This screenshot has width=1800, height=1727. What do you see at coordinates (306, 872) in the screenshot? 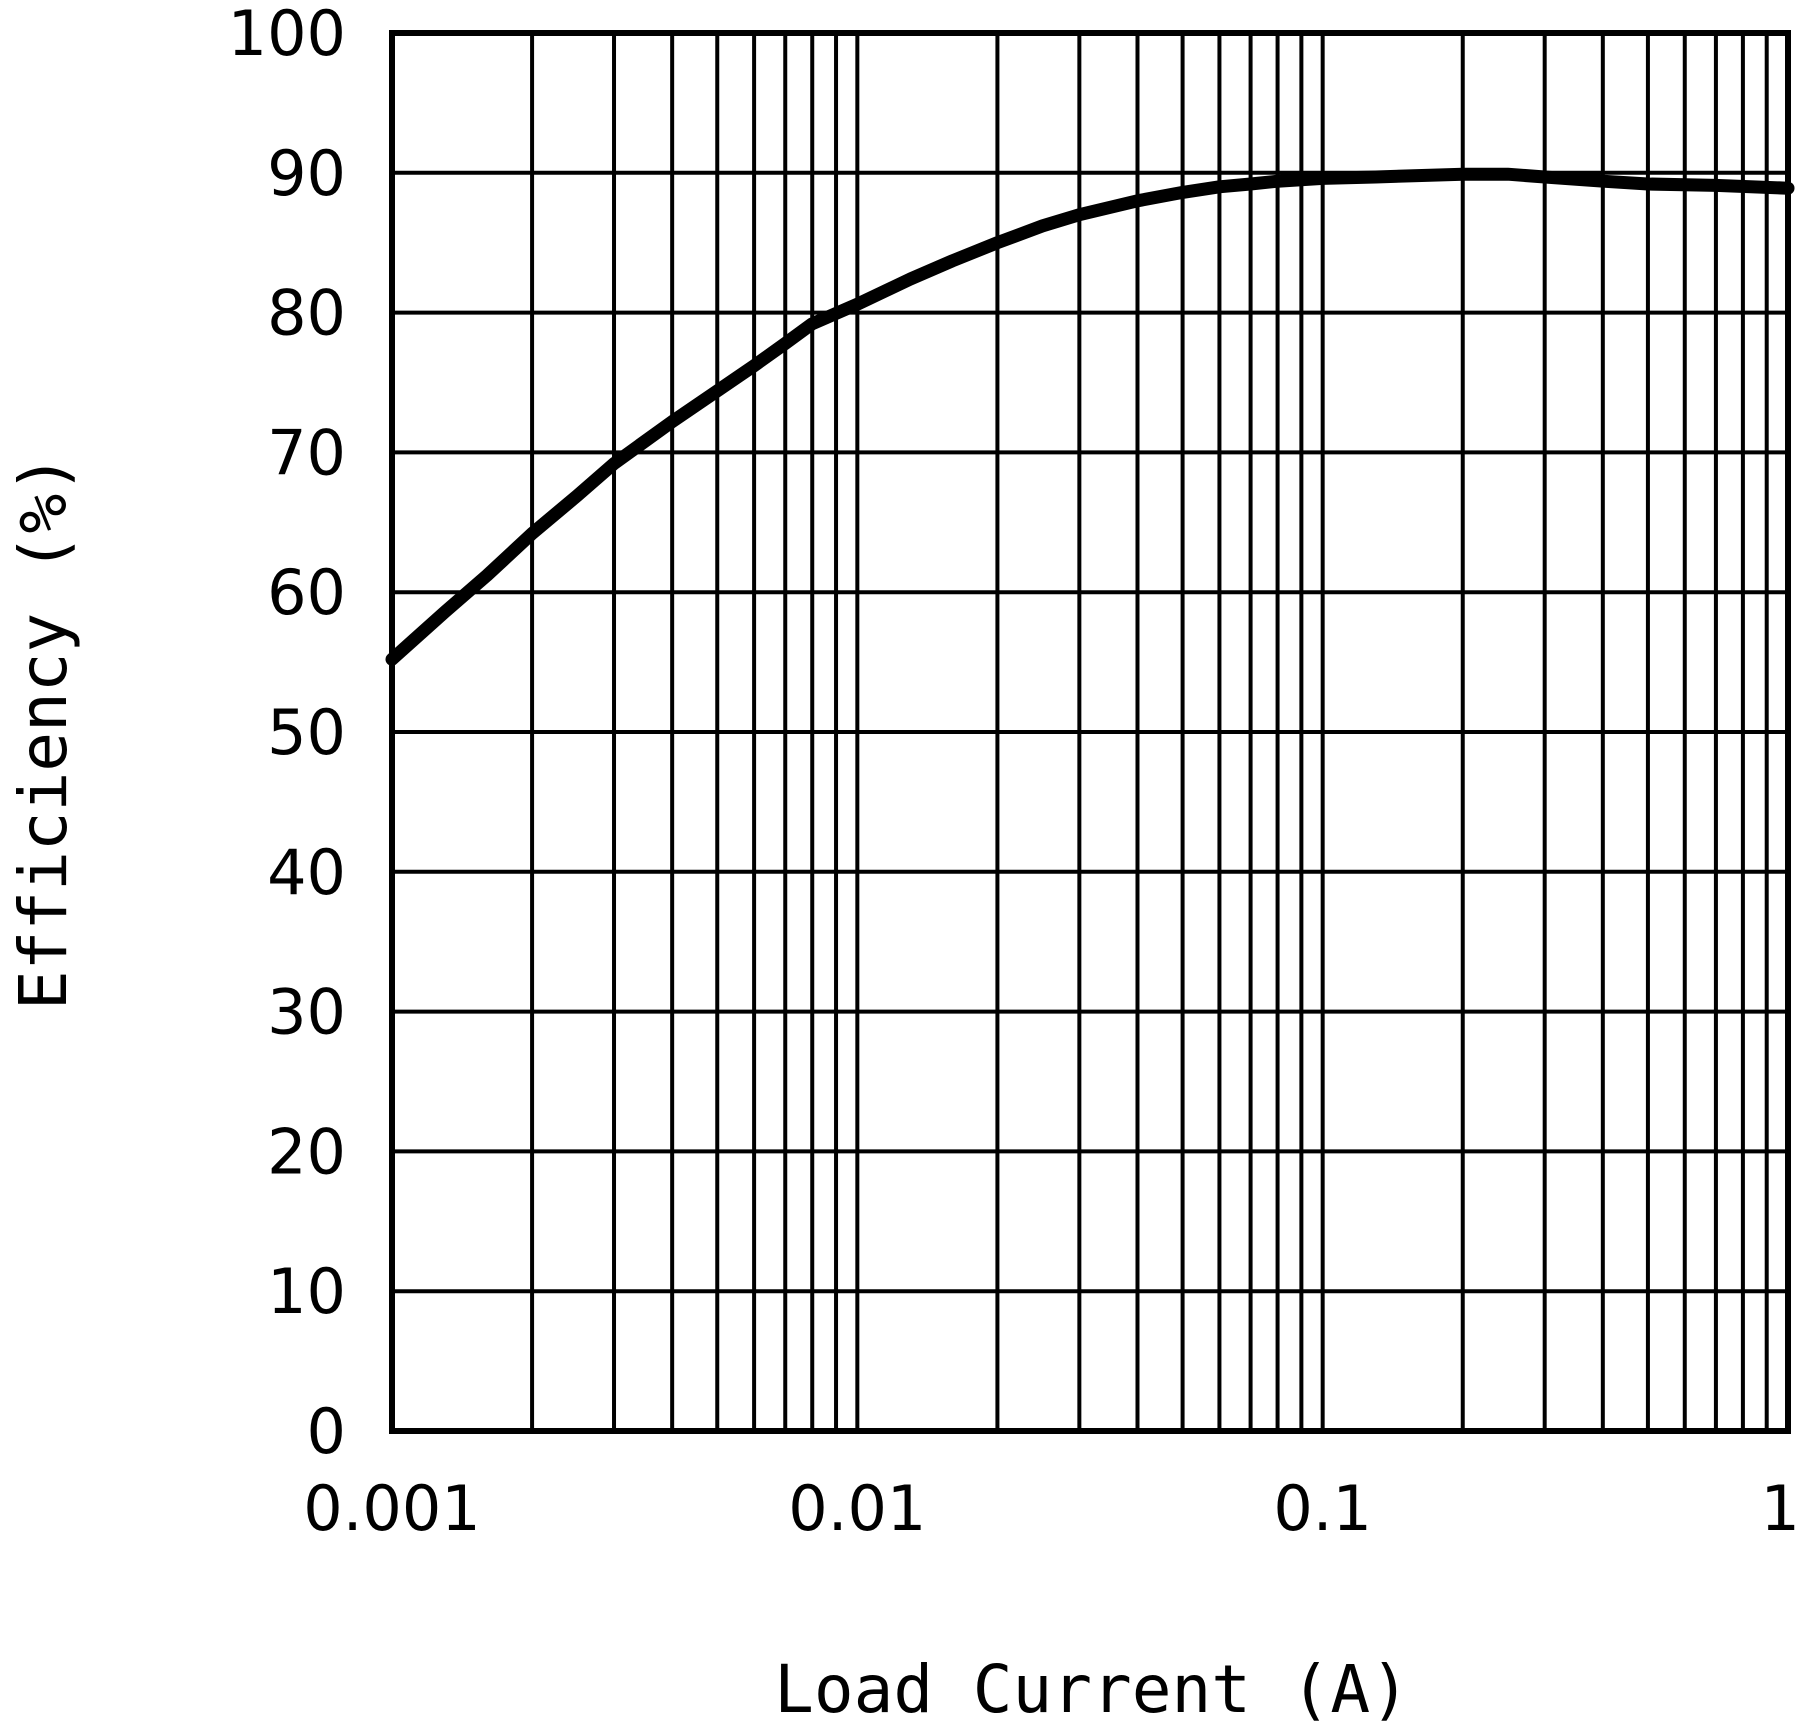
I see `y-tick-label: 40` at bounding box center [306, 872].